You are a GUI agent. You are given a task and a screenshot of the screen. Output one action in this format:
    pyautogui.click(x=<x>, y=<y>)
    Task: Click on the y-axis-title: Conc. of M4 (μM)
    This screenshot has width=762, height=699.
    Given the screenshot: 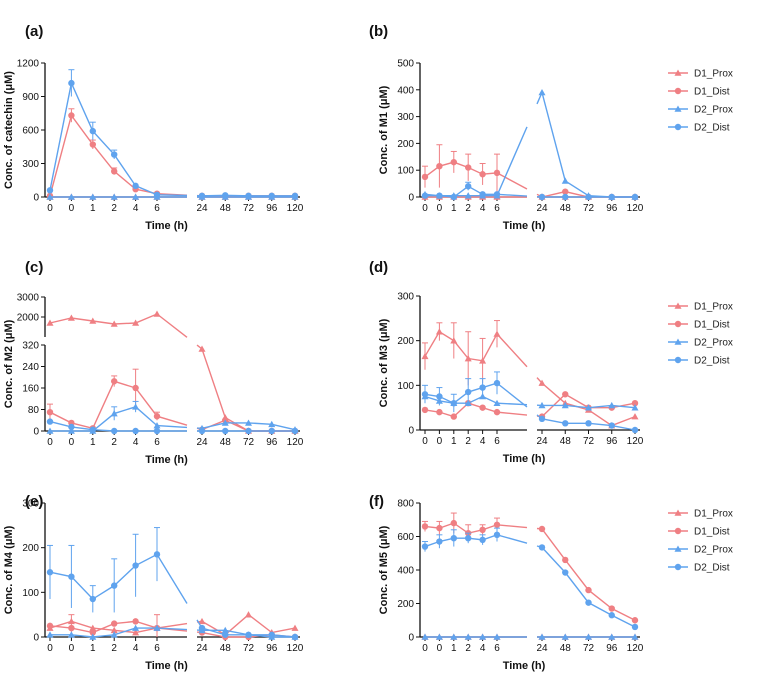 What is the action you would take?
    pyautogui.click(x=9, y=569)
    